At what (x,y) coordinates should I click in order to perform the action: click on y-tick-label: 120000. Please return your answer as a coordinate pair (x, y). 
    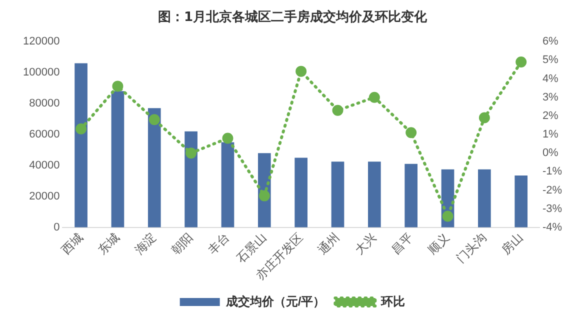
    Looking at the image, I should click on (41, 42).